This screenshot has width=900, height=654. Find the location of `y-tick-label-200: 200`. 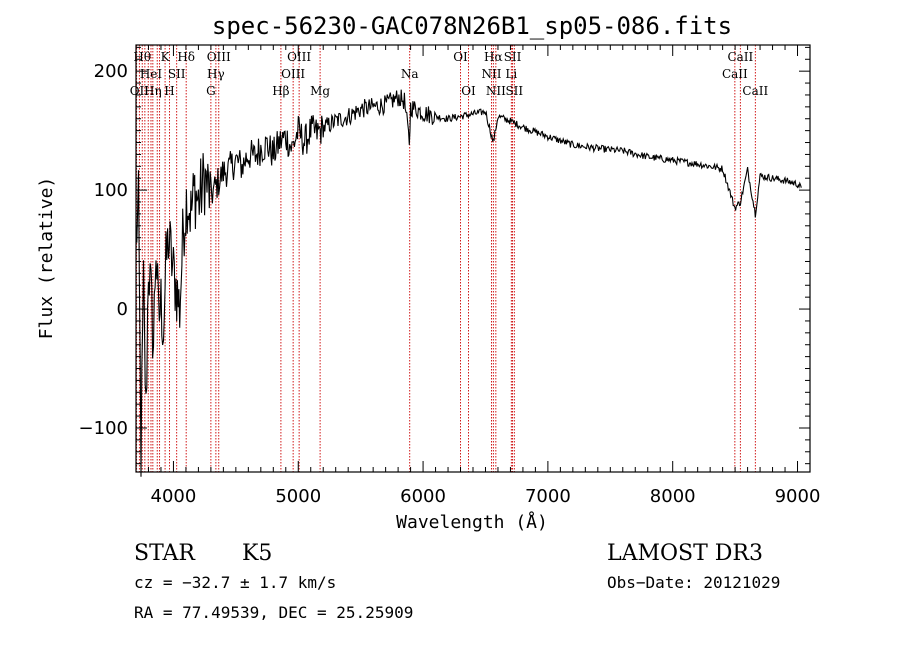

y-tick-label-200: 200 is located at coordinates (111, 71).